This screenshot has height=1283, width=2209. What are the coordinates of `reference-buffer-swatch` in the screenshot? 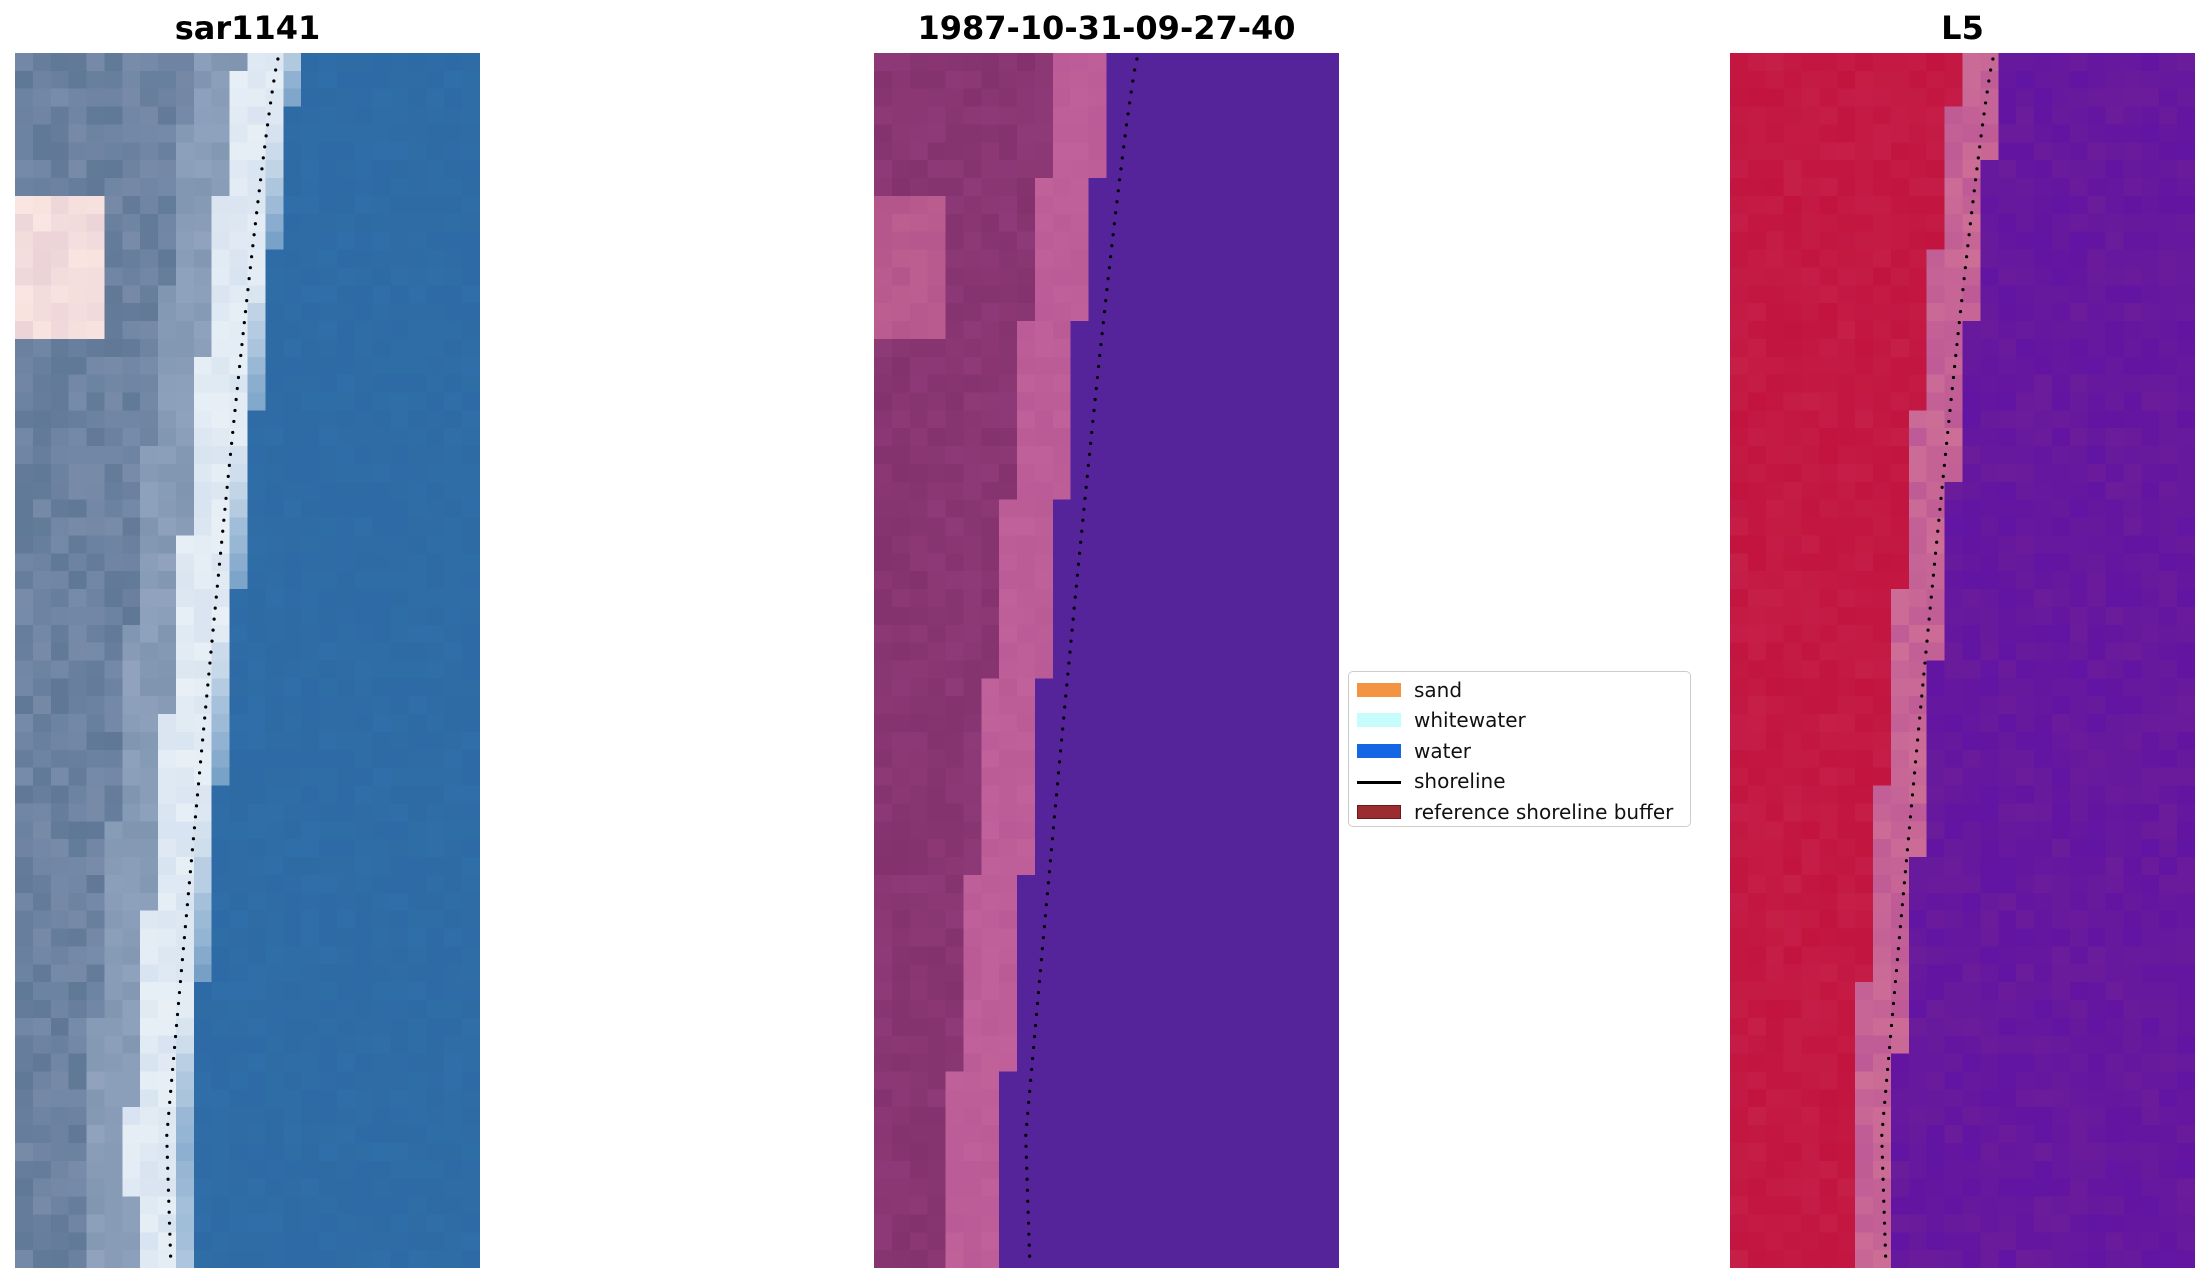 It's located at (1379, 811).